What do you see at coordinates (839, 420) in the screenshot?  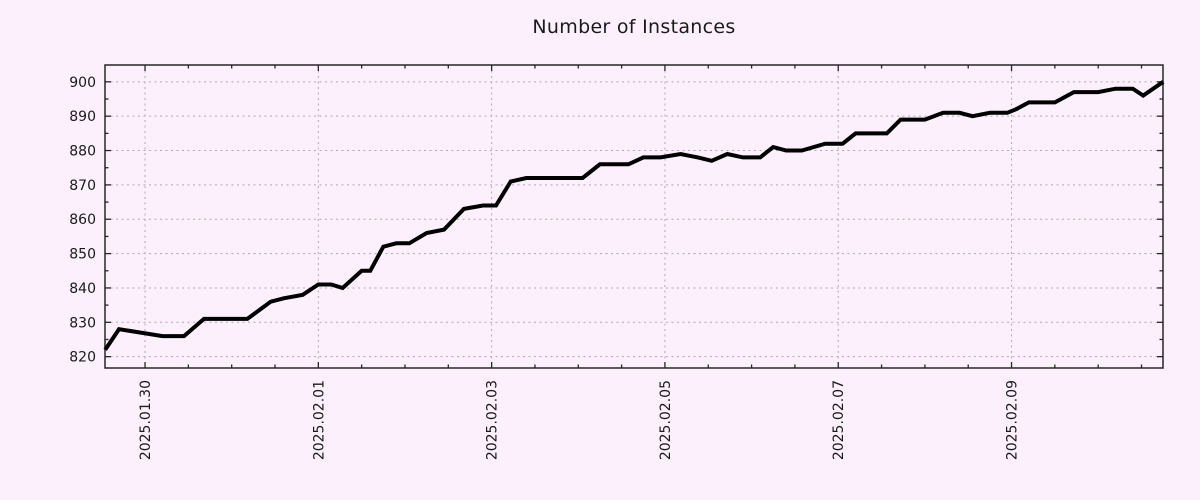 I see `x-tick-label: 2025.02.07` at bounding box center [839, 420].